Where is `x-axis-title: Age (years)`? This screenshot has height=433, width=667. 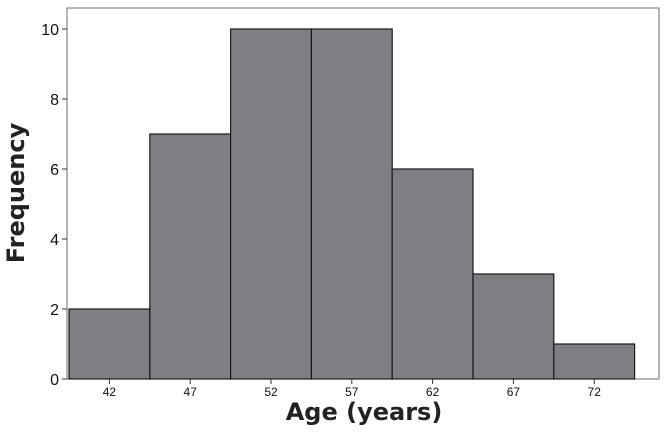
x-axis-title: Age (years) is located at coordinates (364, 412).